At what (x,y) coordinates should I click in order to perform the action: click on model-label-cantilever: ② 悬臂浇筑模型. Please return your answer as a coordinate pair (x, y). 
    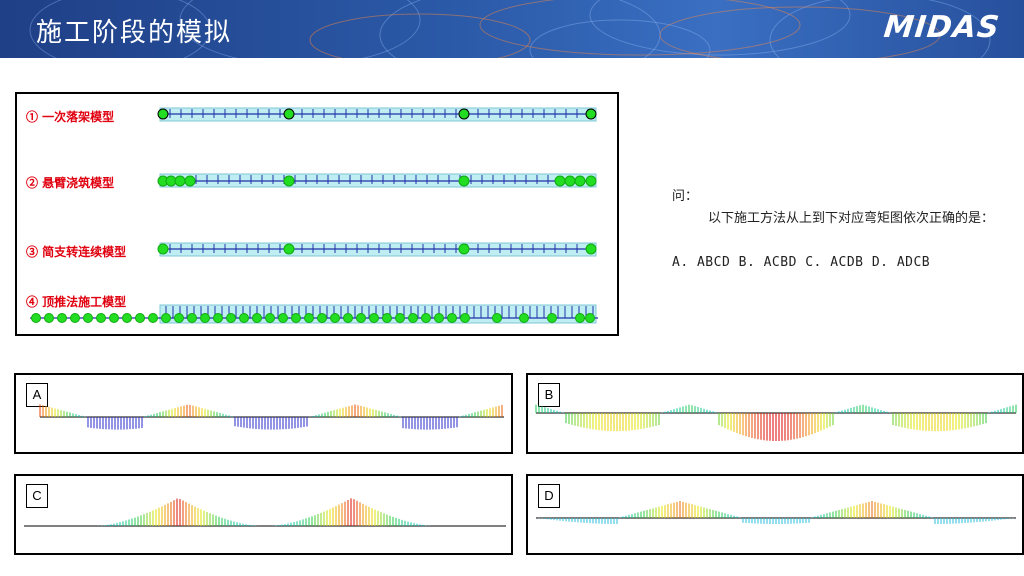
    Looking at the image, I should click on (70, 183).